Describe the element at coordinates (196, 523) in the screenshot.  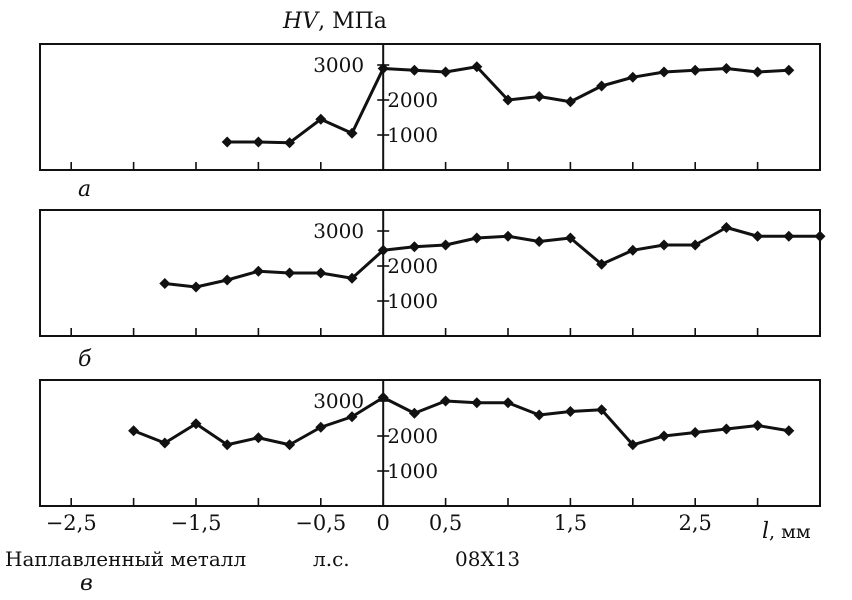
I see `x-tick-label: −1,5` at that location.